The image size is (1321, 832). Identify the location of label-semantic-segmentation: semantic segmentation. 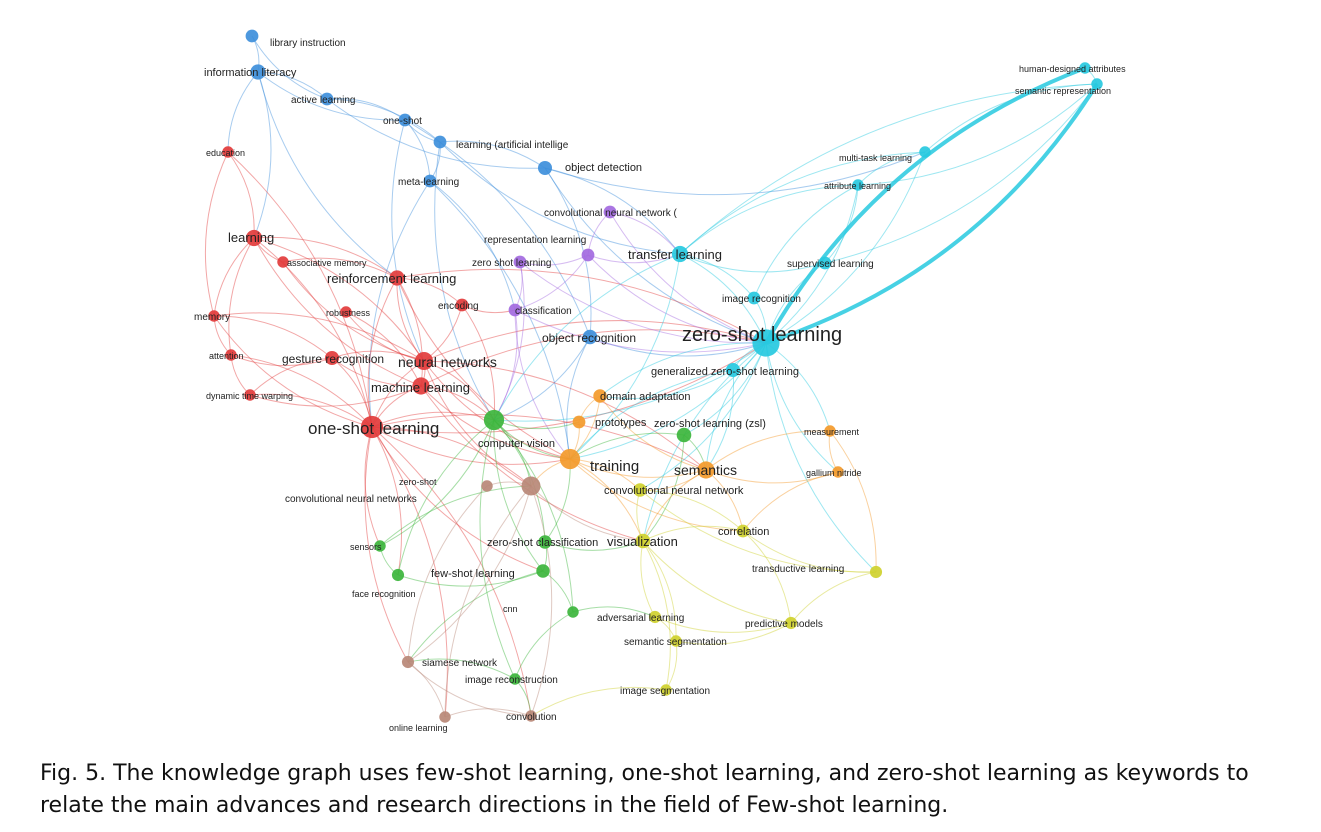
(675, 642).